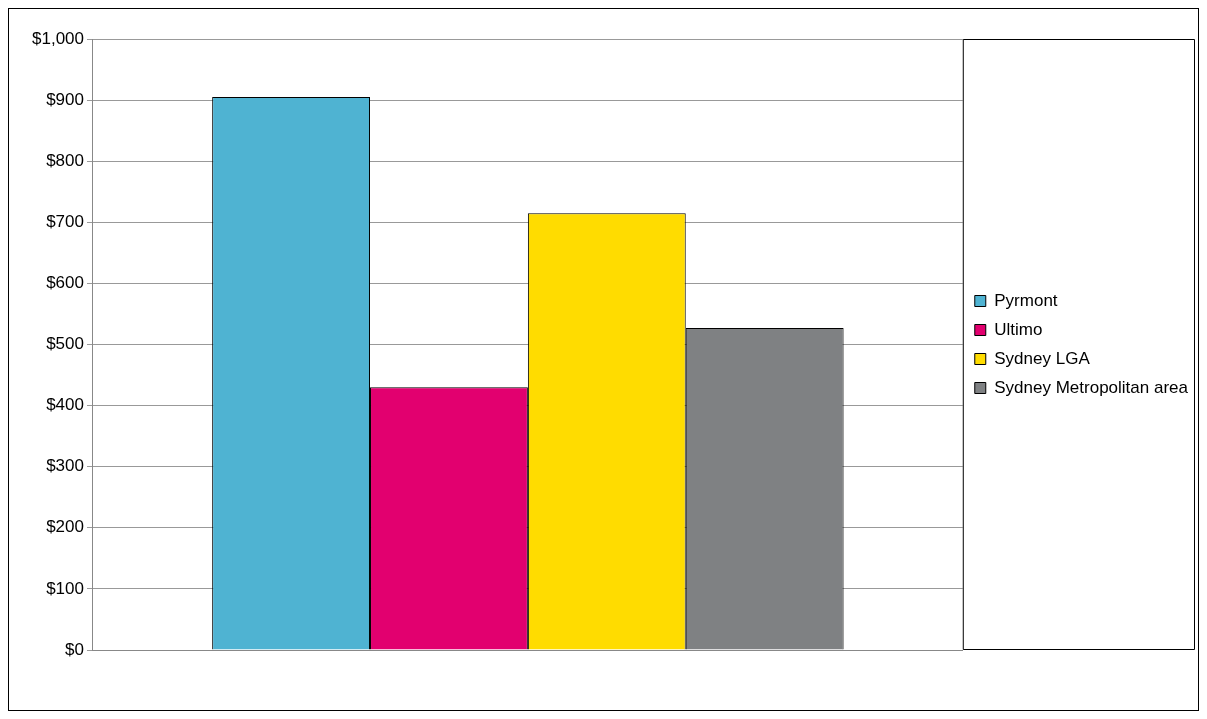 The width and height of the screenshot is (1207, 719). Describe the element at coordinates (74, 649) in the screenshot. I see `y-tick-label: $0` at that location.